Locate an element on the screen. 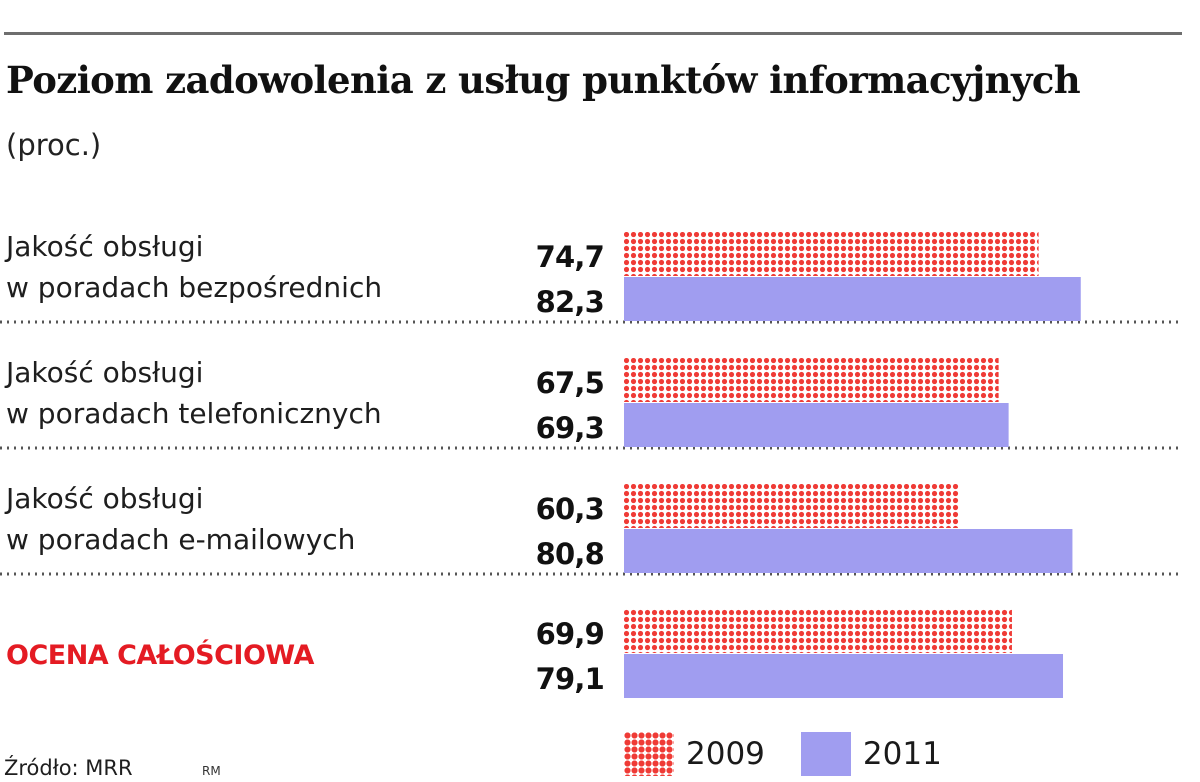 The image size is (1200, 782). value-label-2009-0: 74,7 is located at coordinates (570, 257).